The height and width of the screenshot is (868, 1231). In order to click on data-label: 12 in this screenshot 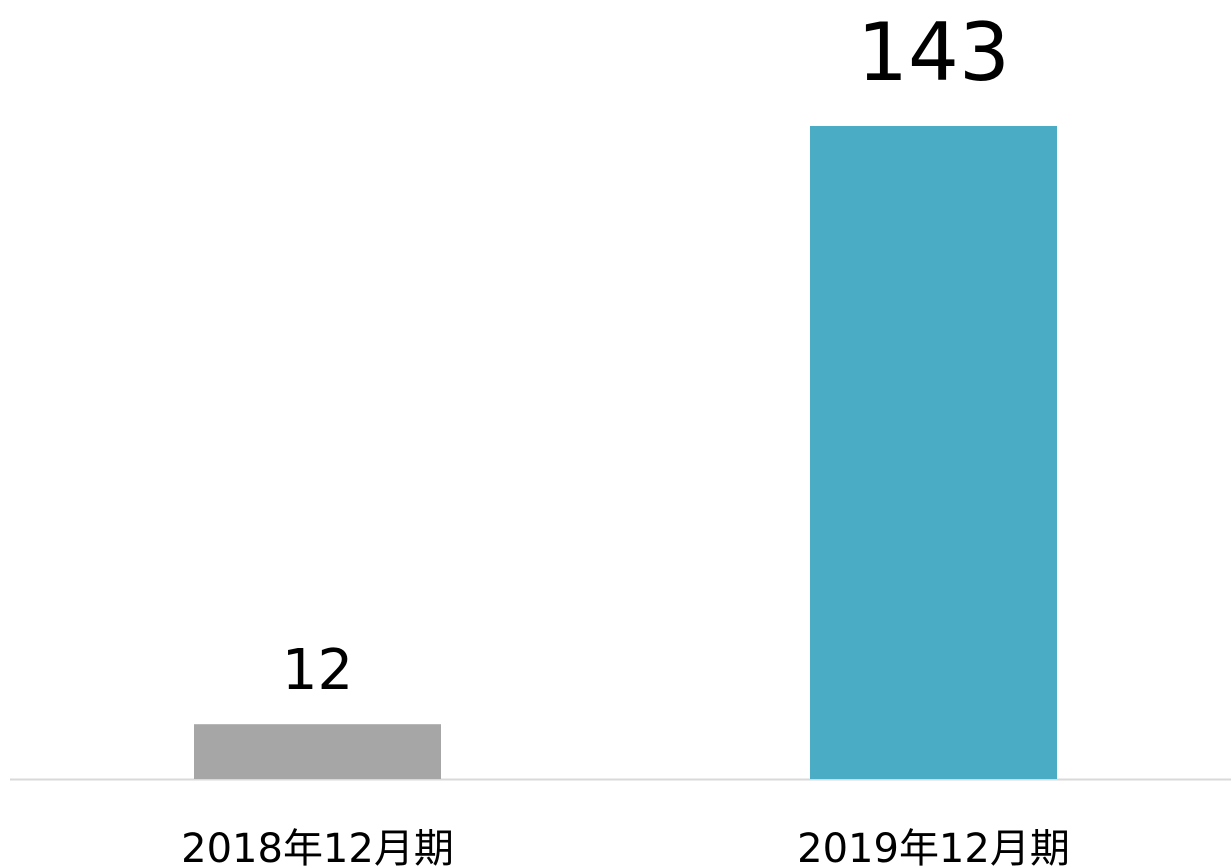, I will do `click(317, 670)`.